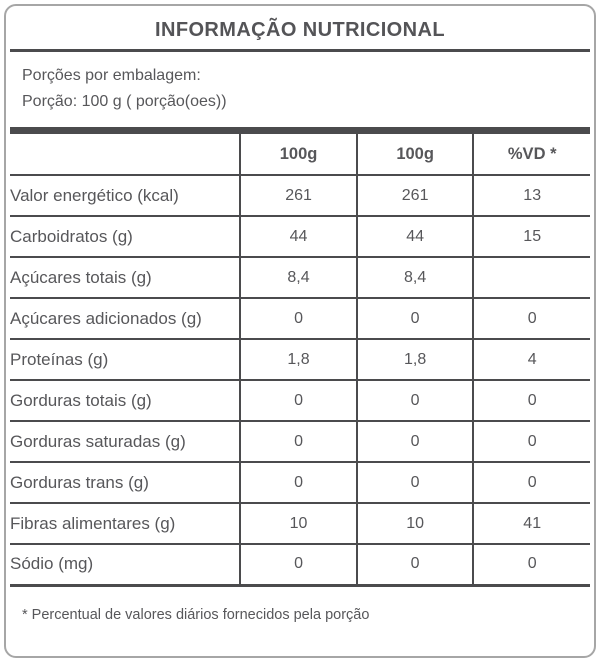 The height and width of the screenshot is (664, 600). Describe the element at coordinates (126, 155) in the screenshot. I see `header-blank-cell` at that location.